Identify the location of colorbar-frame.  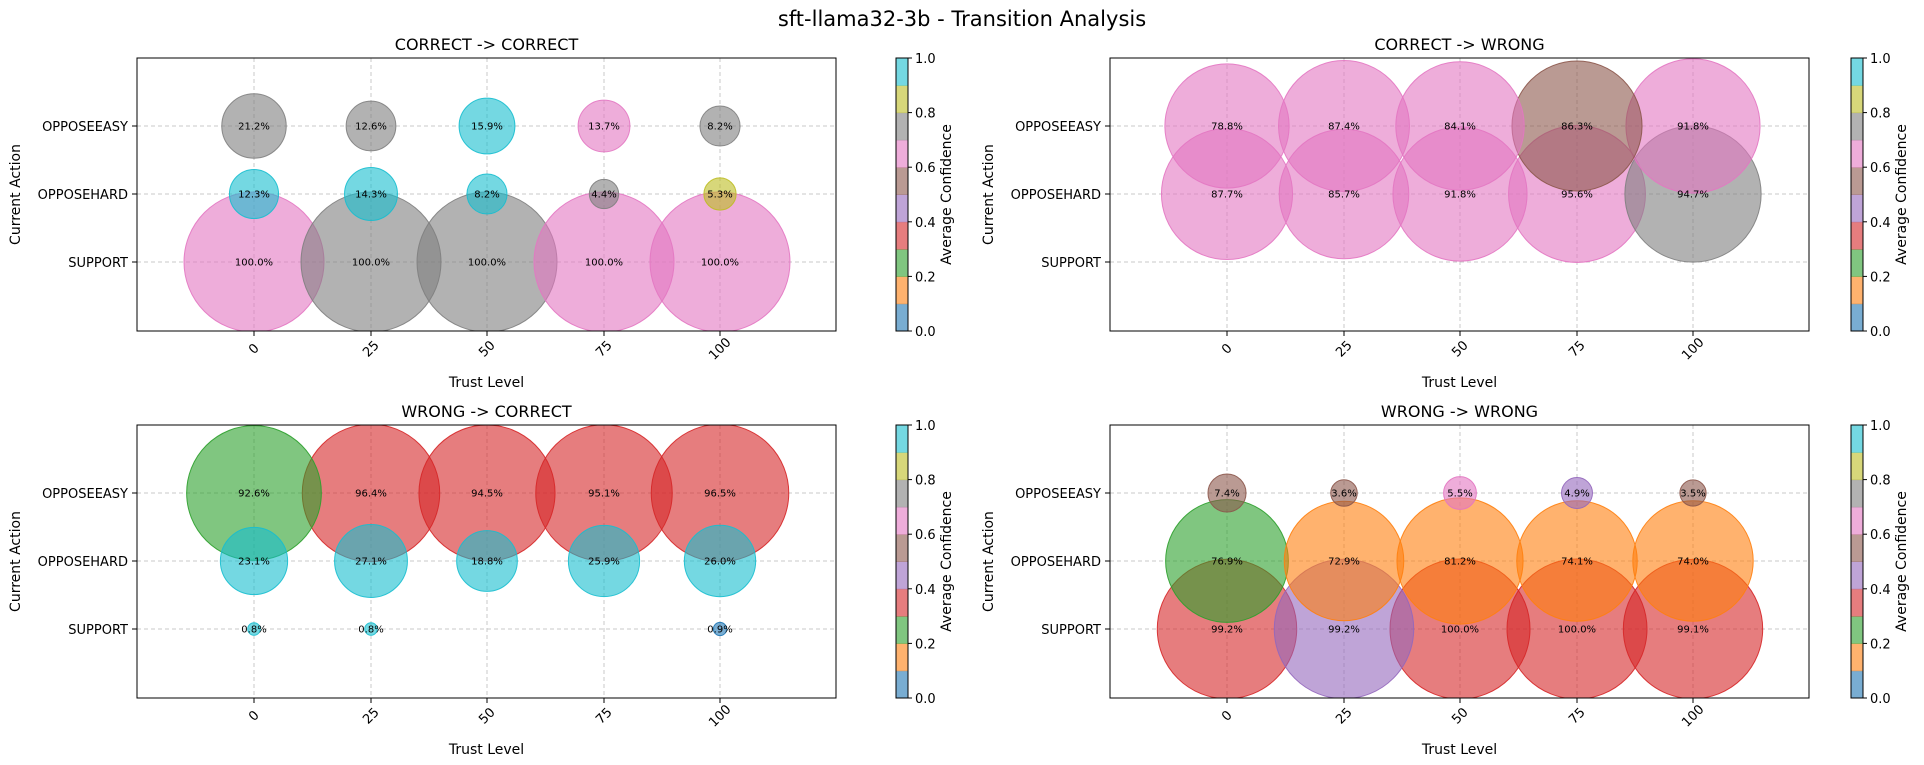
(1857, 194).